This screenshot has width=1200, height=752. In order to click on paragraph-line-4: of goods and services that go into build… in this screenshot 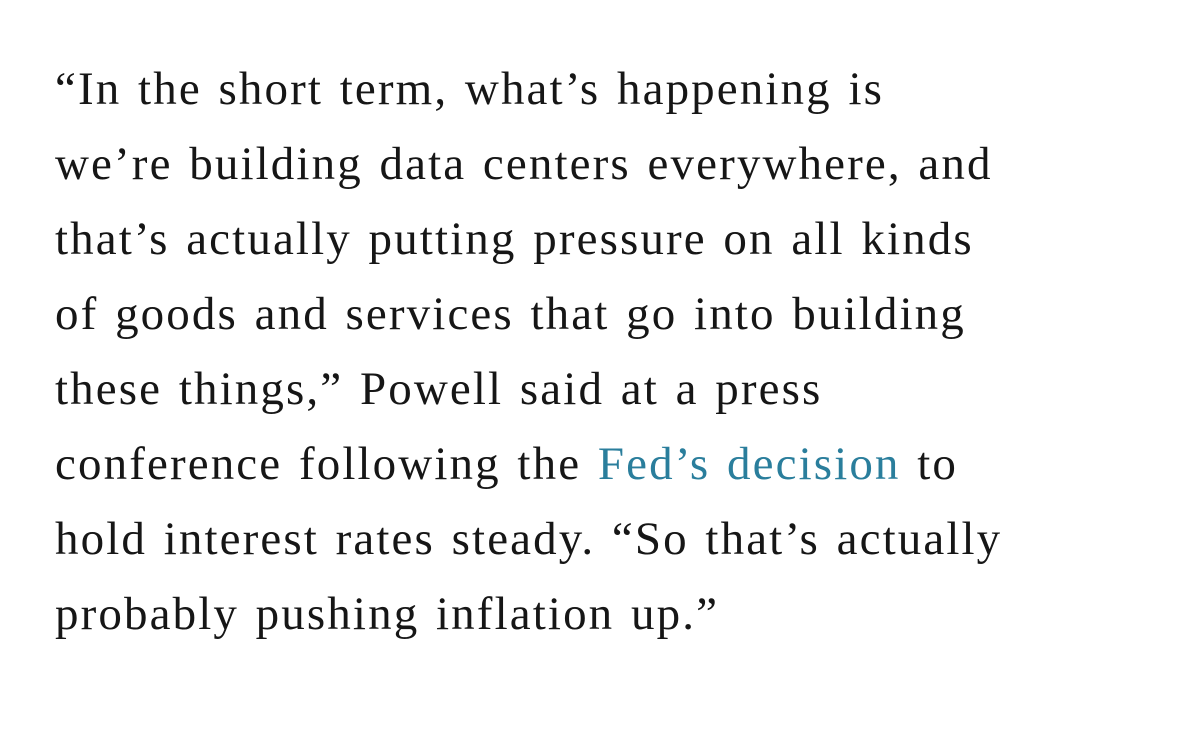, I will do `click(510, 314)`.